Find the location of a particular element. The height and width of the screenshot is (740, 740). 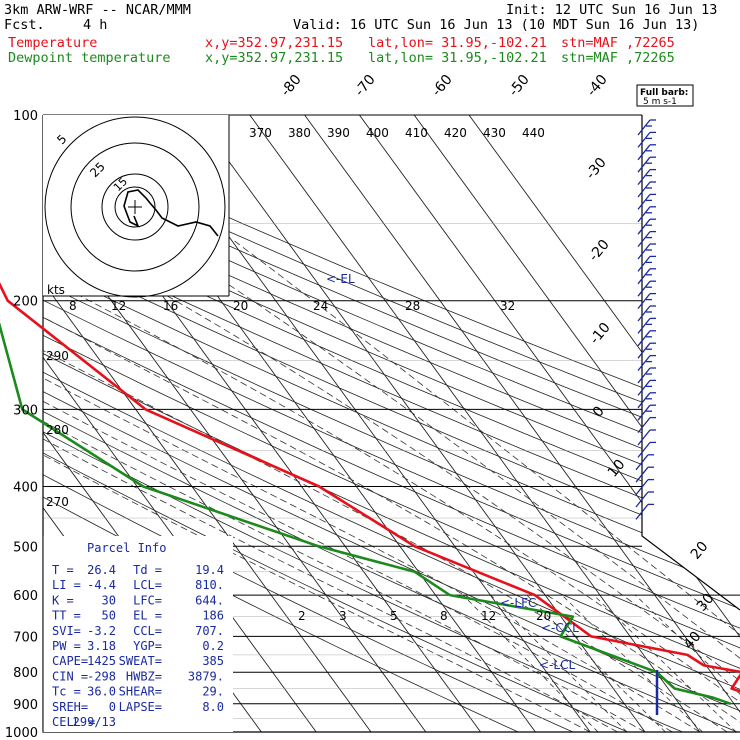

lcl-marker: <-LCL is located at coordinates (557, 665).